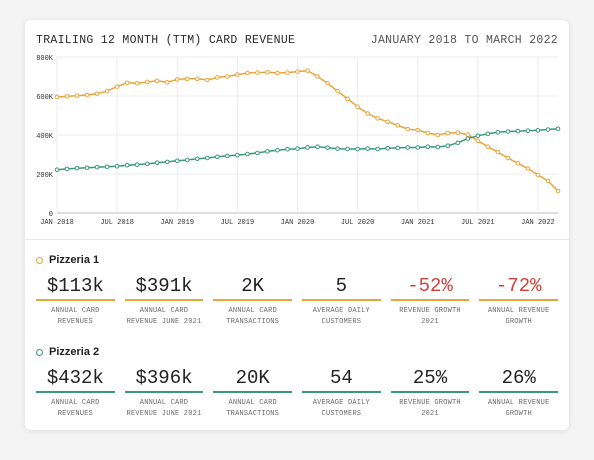 This screenshot has height=460, width=594. I want to click on business-title: Pizzeria 1, so click(297, 260).